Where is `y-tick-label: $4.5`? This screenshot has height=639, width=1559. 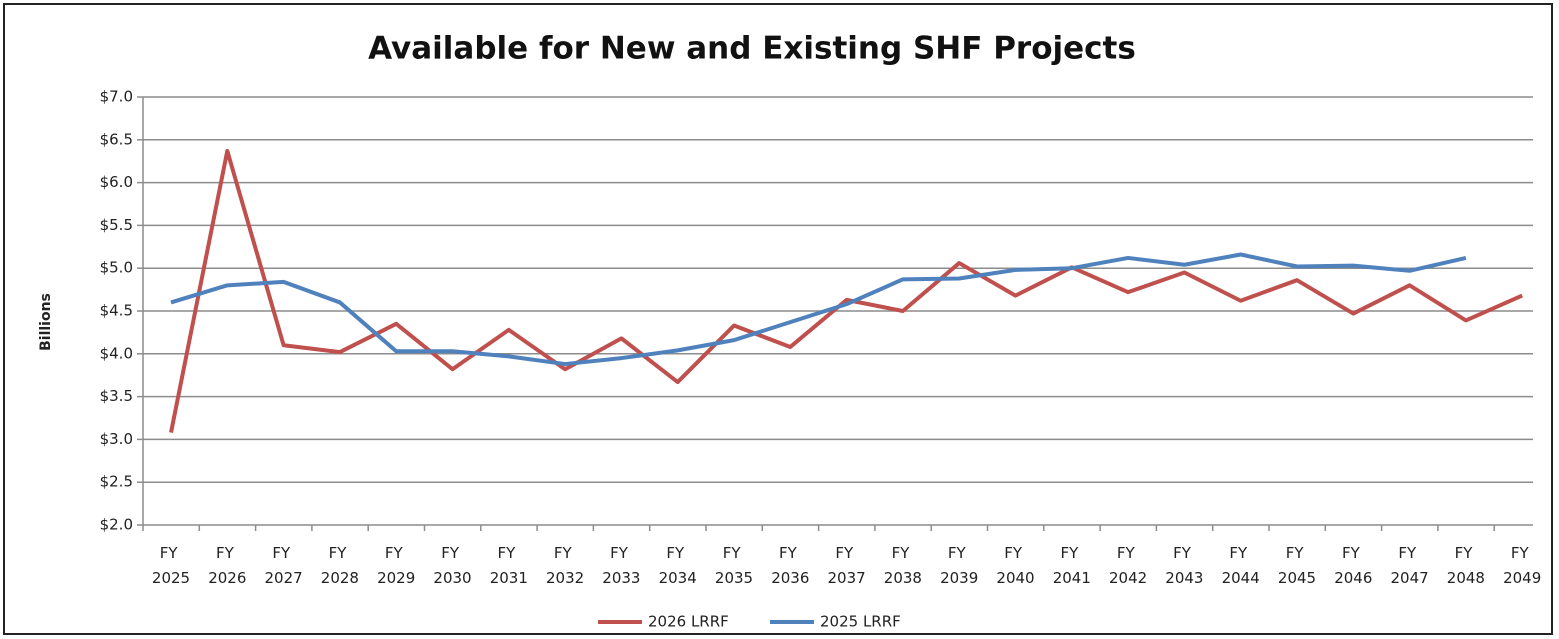
y-tick-label: $4.5 is located at coordinates (116, 311).